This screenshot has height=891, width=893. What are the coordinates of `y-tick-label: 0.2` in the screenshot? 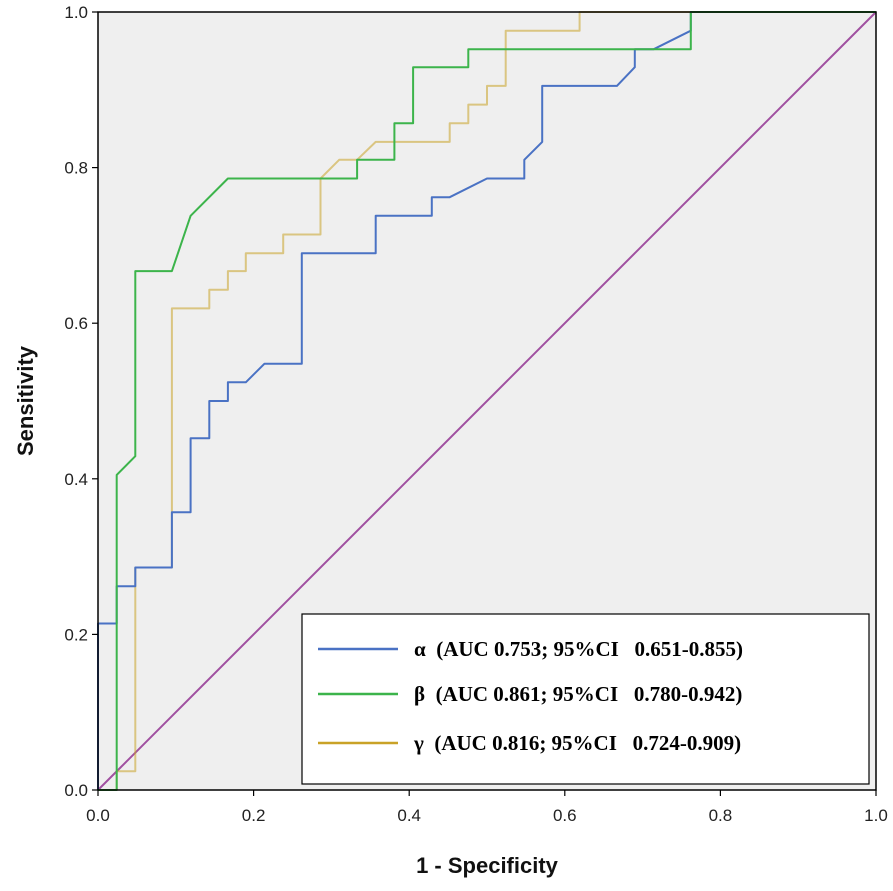 It's located at (76, 634).